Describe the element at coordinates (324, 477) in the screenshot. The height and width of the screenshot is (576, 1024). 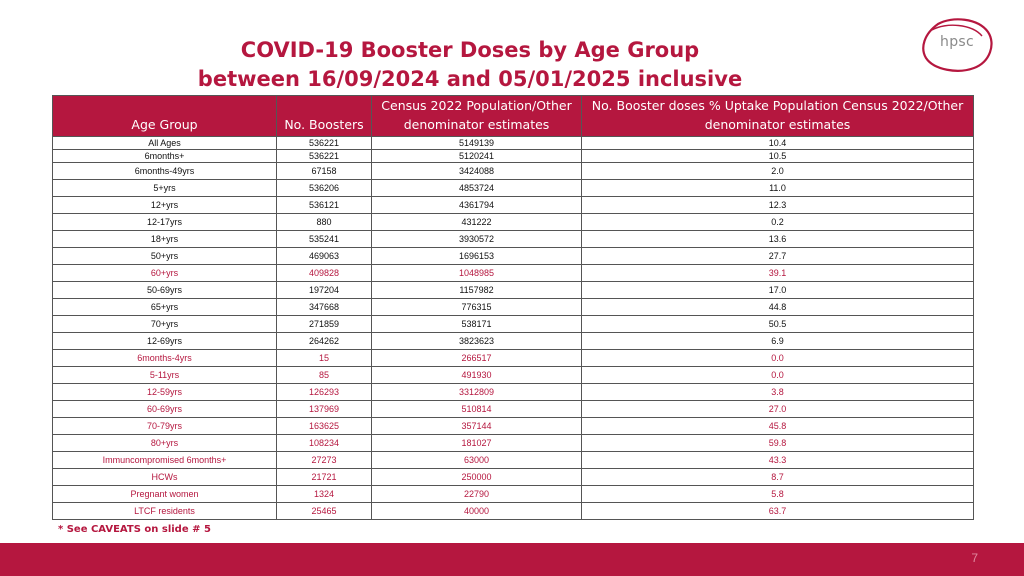
I see `cell-boosters: 21721` at that location.